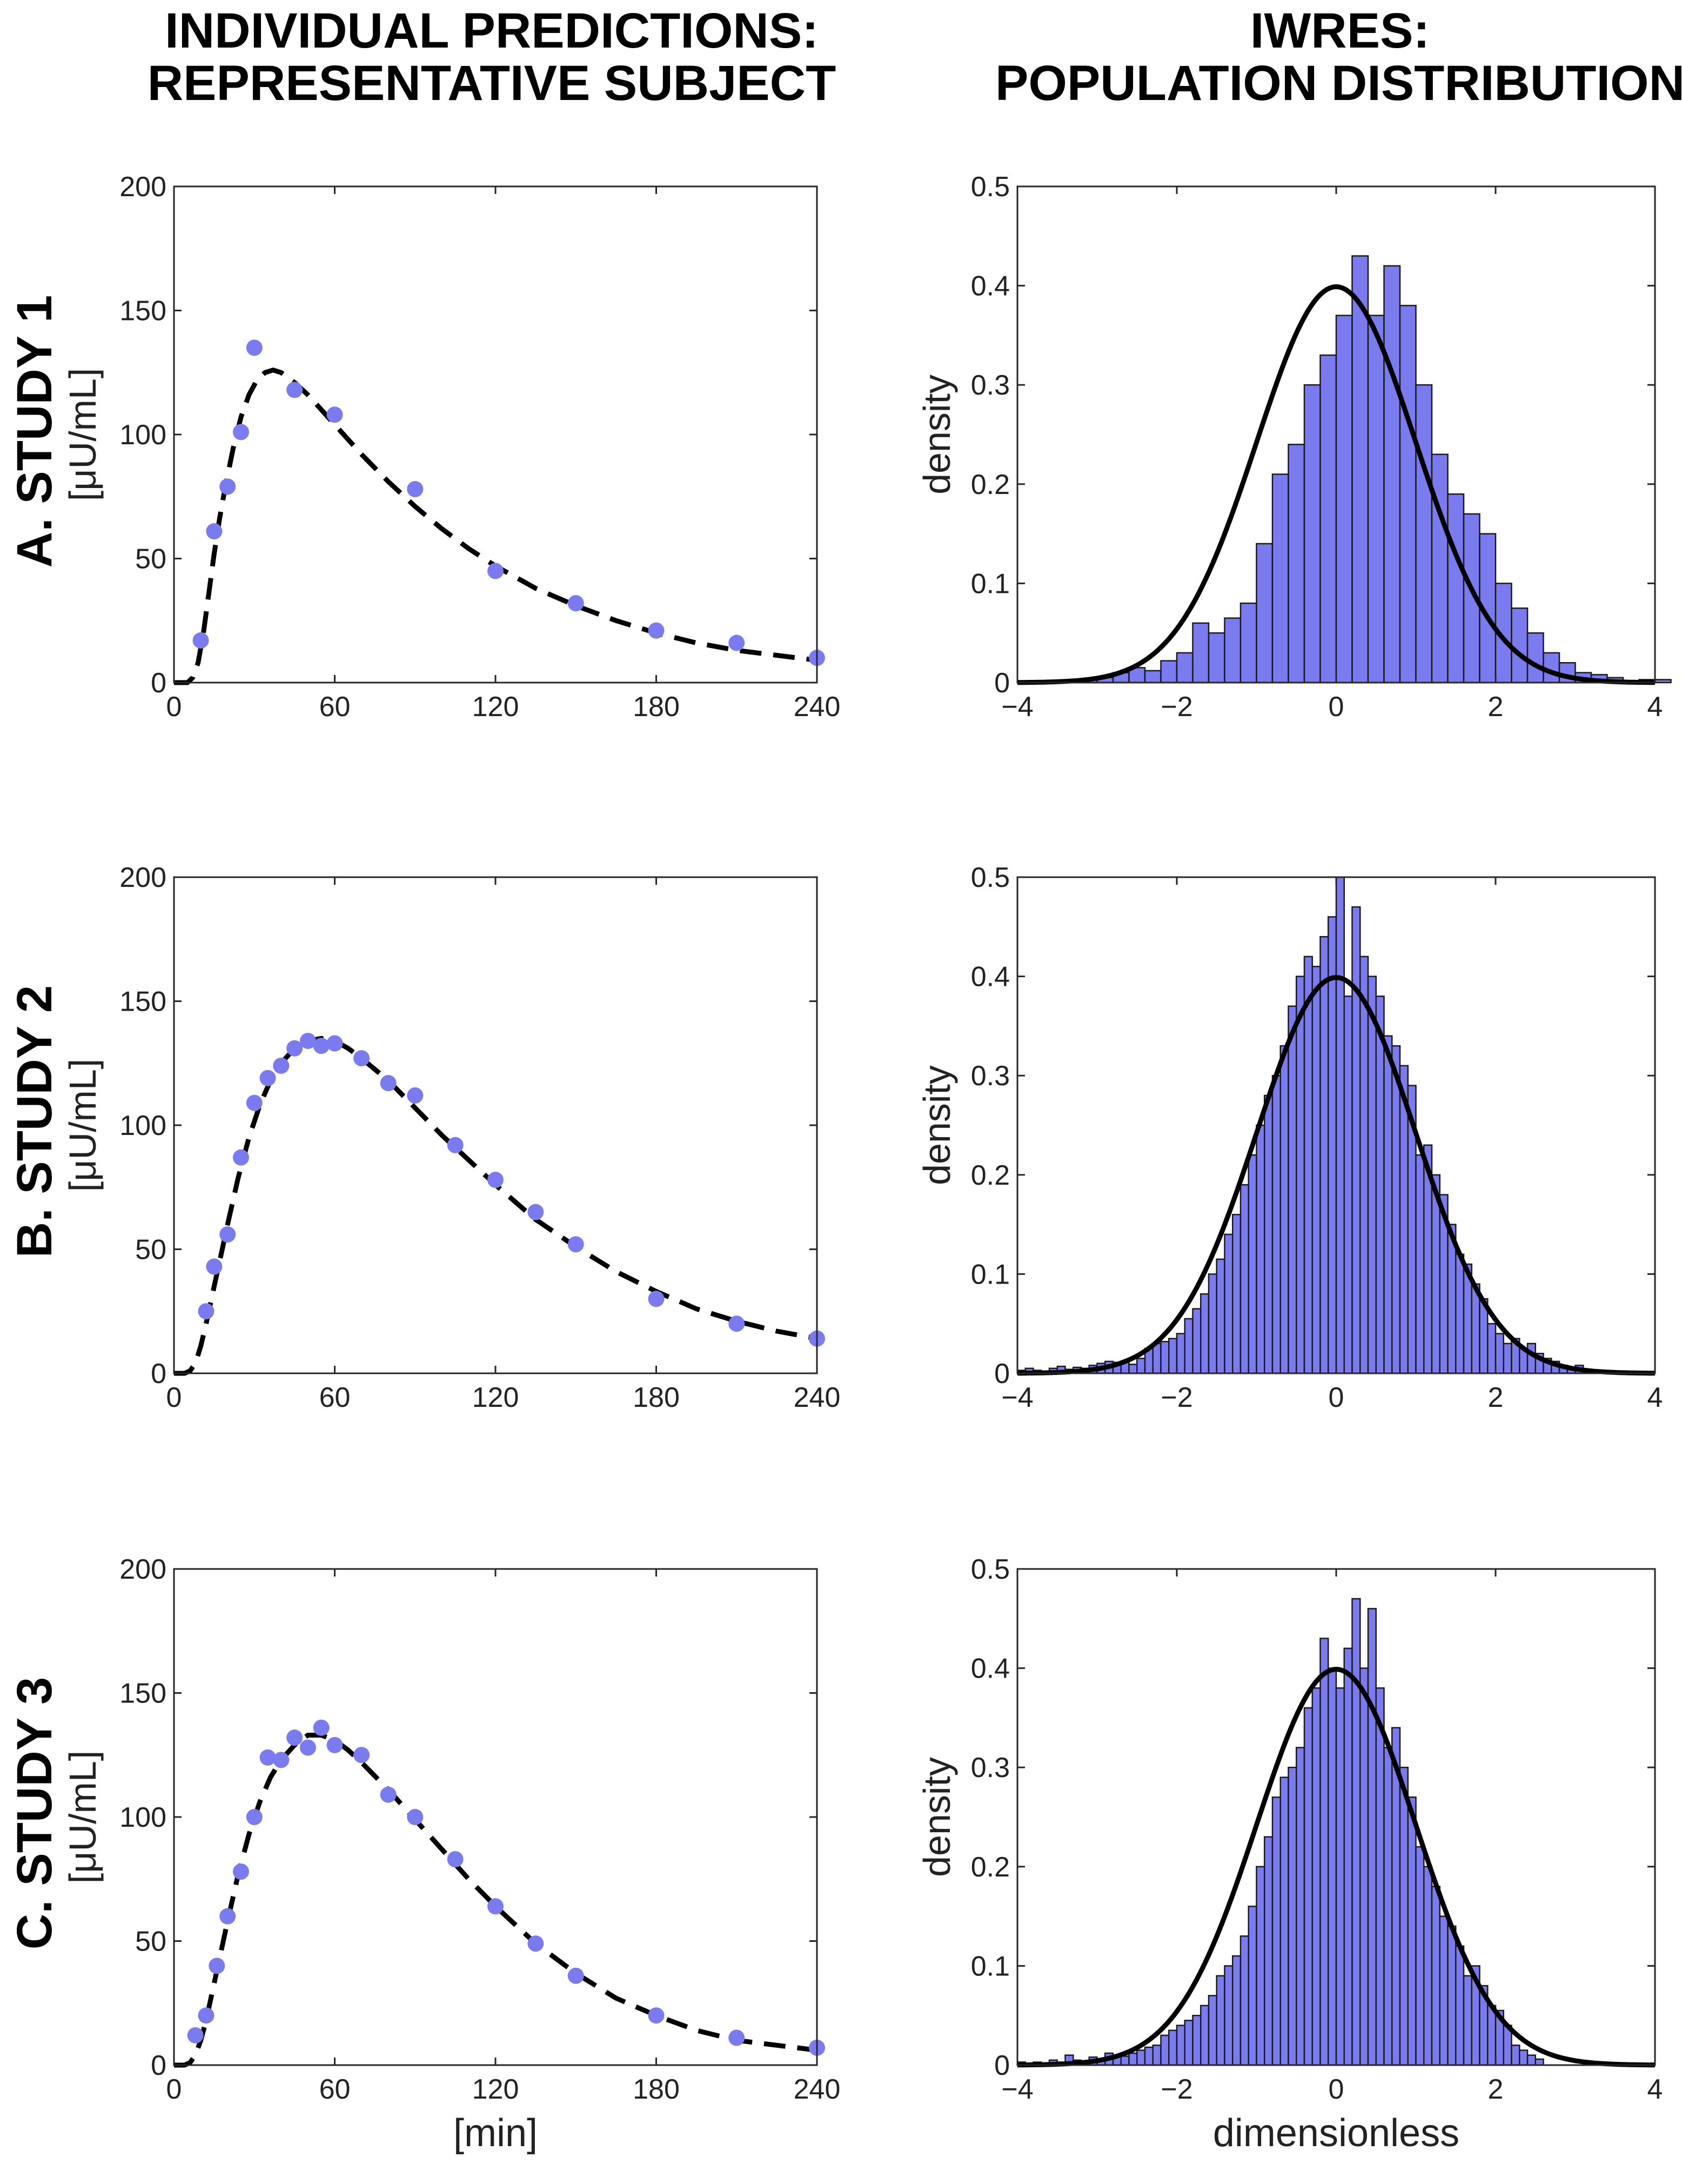  What do you see at coordinates (1339, 83) in the screenshot?
I see `right-header-line-2: POPULATION DISTRIBUTION` at bounding box center [1339, 83].